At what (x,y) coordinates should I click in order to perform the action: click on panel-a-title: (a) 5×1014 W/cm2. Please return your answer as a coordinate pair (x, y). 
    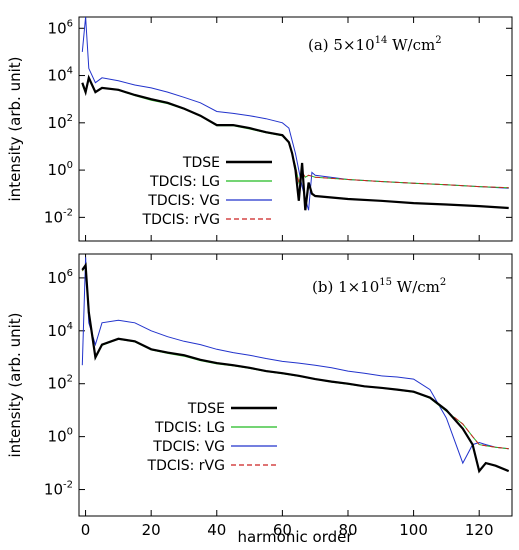
    Looking at the image, I should click on (375, 44).